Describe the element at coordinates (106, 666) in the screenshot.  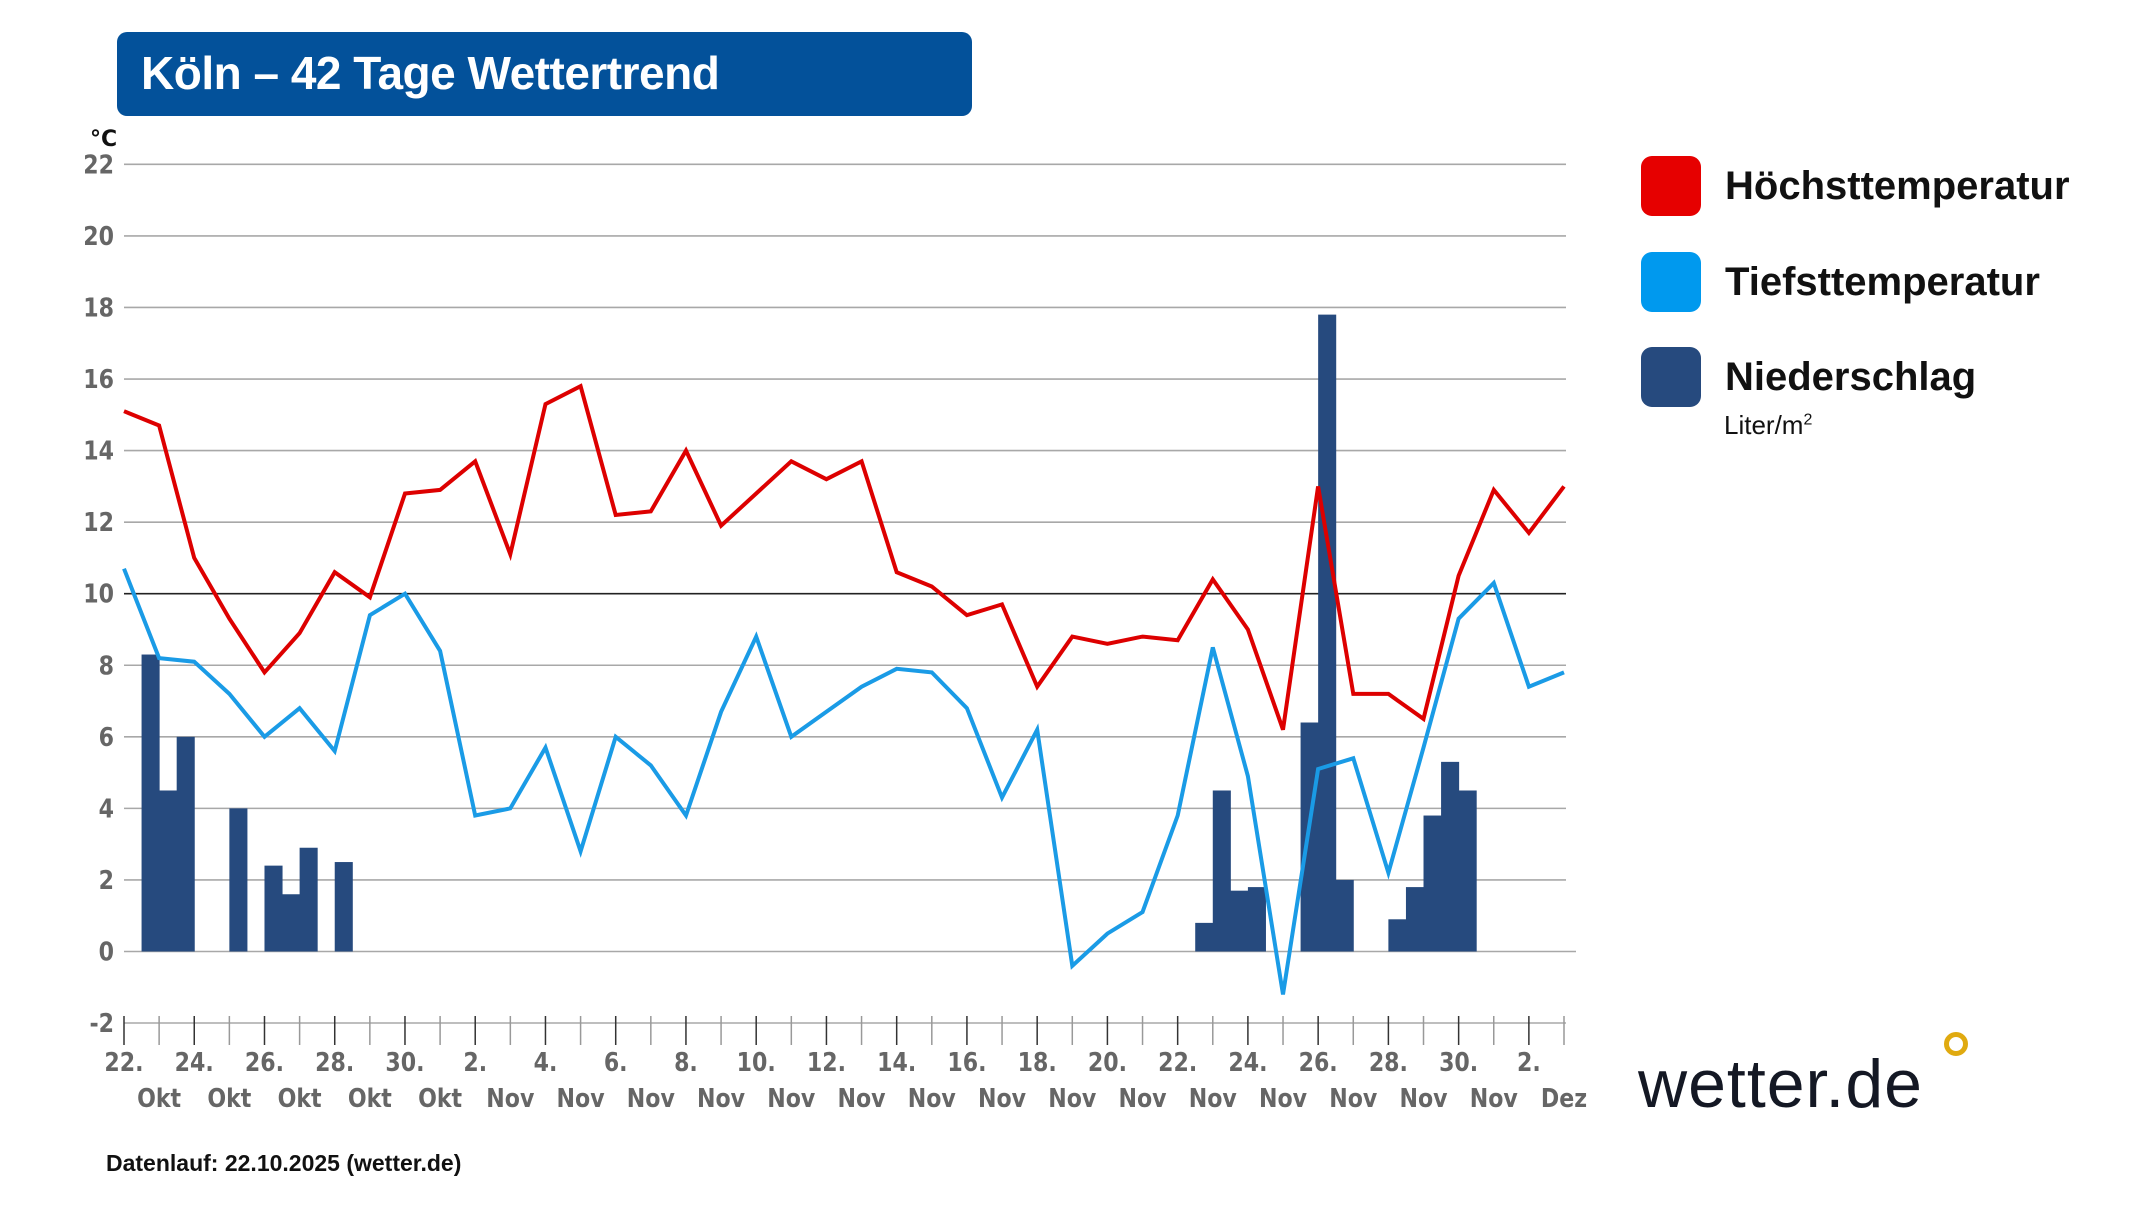
I see `y-tick-label: 8` at that location.